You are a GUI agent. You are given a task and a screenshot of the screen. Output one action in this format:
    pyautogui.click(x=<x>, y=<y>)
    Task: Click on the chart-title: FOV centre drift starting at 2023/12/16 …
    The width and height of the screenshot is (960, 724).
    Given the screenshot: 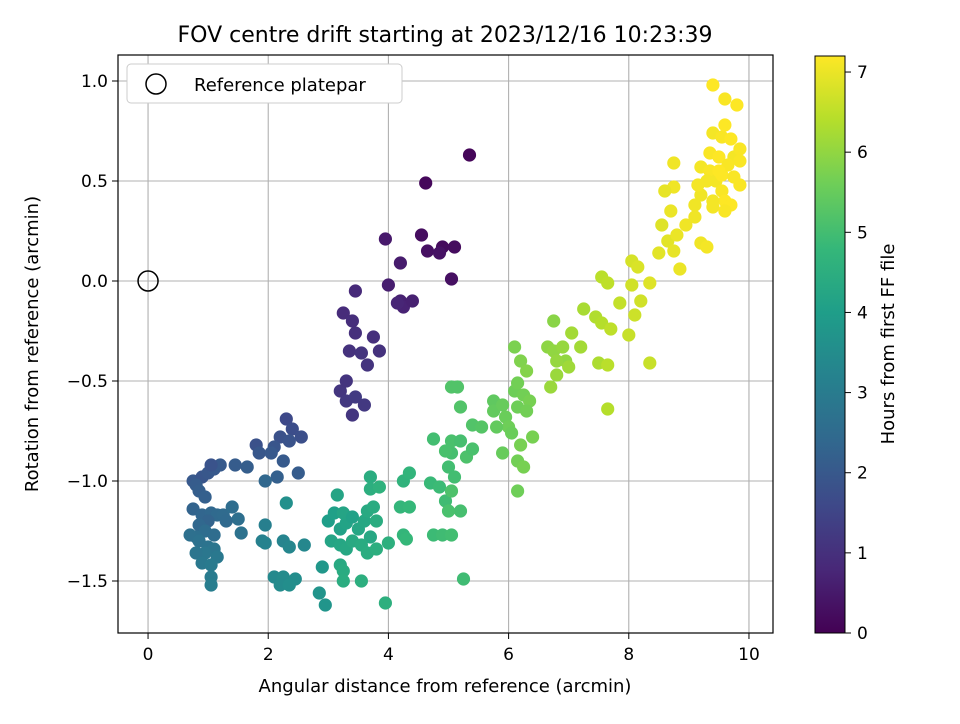 What is the action you would take?
    pyautogui.click(x=445, y=35)
    